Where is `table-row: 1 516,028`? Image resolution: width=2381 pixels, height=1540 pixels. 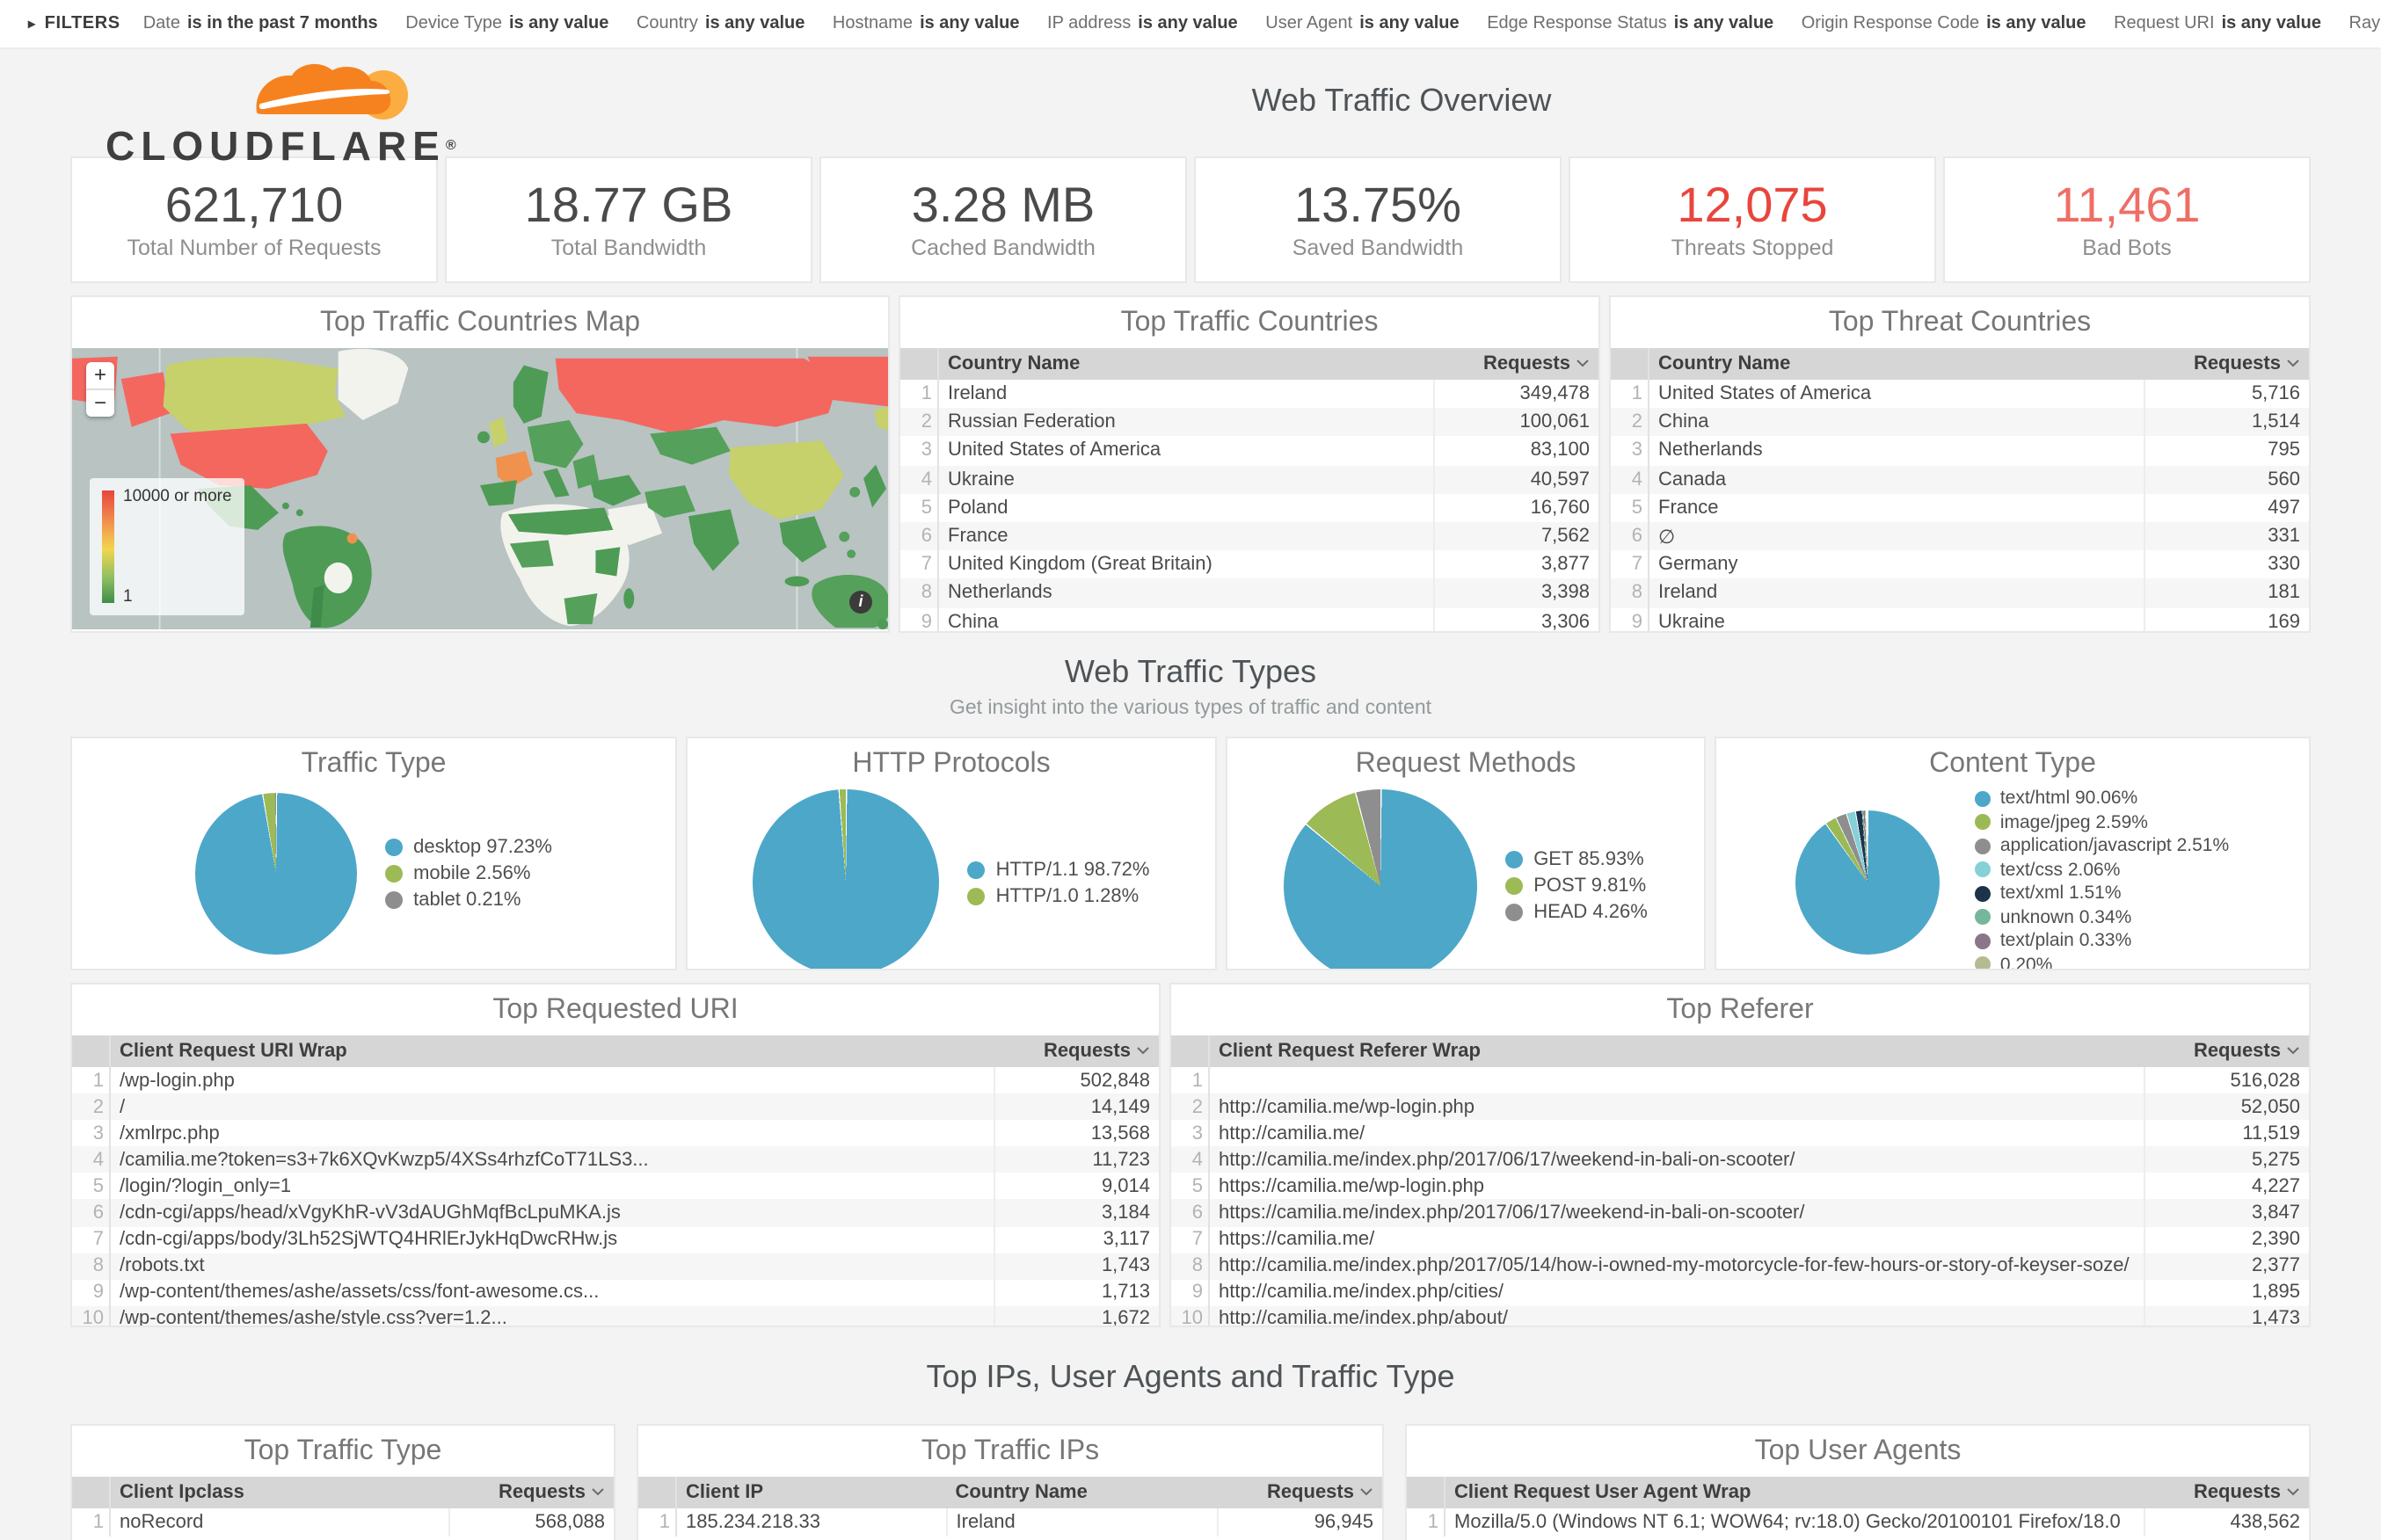
table-row: 1 516,028 is located at coordinates (1740, 1080).